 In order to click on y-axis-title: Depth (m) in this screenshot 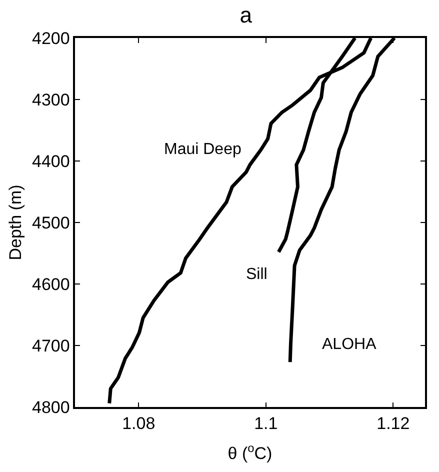, I will do `click(16, 222)`.